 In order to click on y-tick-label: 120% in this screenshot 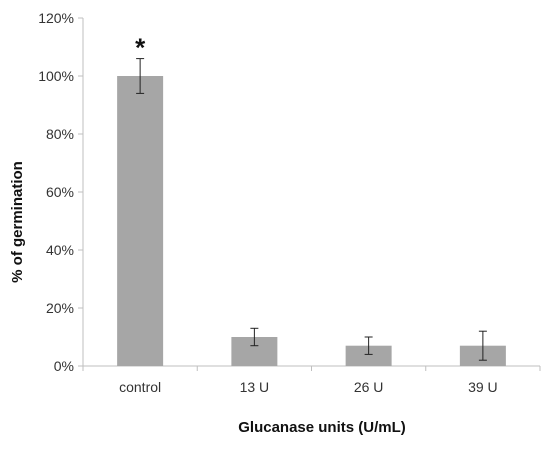, I will do `click(56, 18)`.